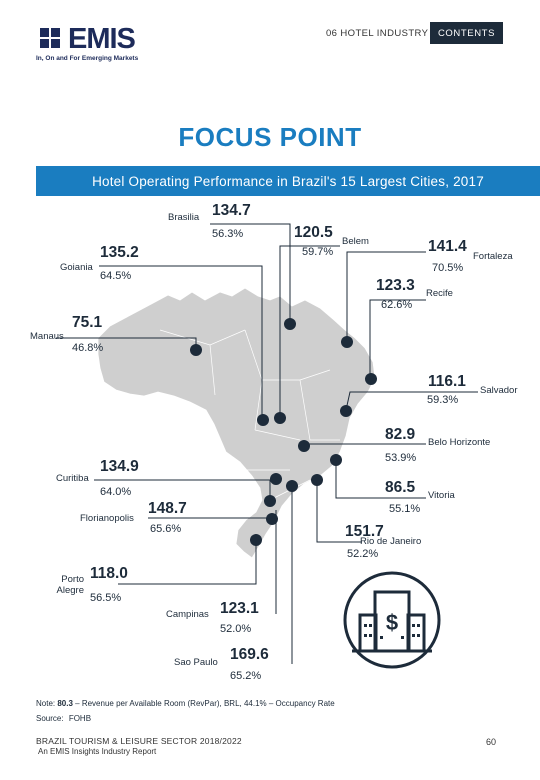 The width and height of the screenshot is (540, 780). What do you see at coordinates (107, 518) in the screenshot?
I see `city-name-florianopolis: Florianopolis` at bounding box center [107, 518].